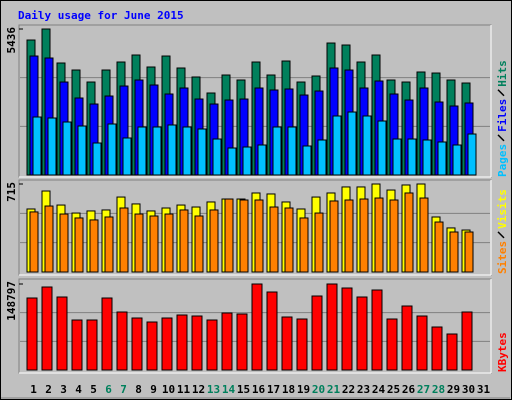 This screenshot has height=400, width=512. What do you see at coordinates (484, 389) in the screenshot?
I see `x-tick-label: 31` at bounding box center [484, 389].